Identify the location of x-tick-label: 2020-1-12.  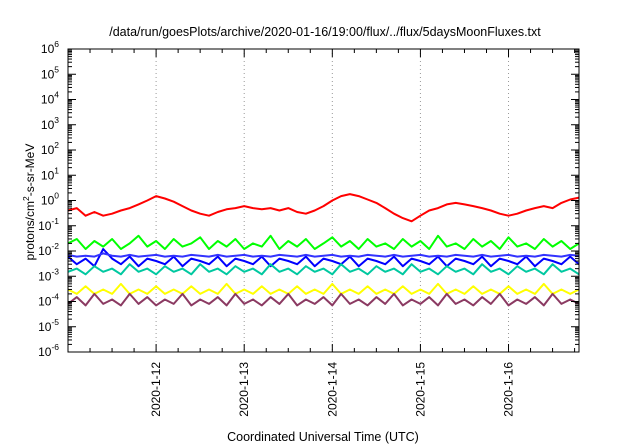
(156, 389).